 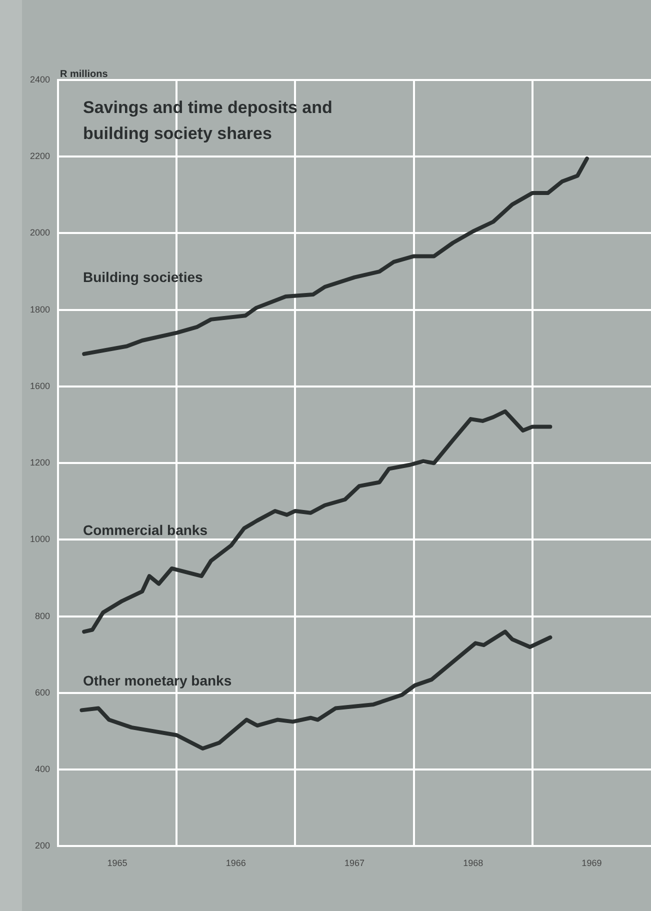 What do you see at coordinates (40, 385) in the screenshot?
I see `y2-tick-label: 1600` at bounding box center [40, 385].